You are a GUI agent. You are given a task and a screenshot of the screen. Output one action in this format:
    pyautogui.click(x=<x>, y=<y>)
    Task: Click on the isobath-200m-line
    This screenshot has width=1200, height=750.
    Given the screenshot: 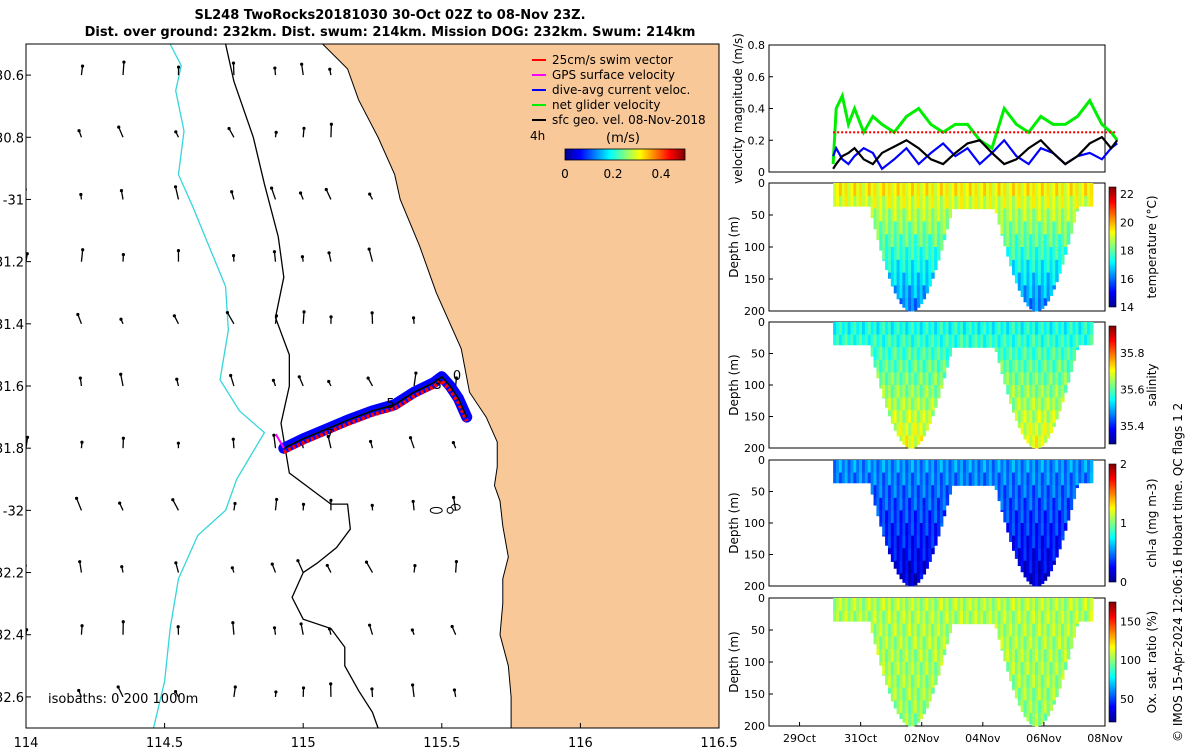 What is the action you would take?
    pyautogui.click(x=301, y=386)
    